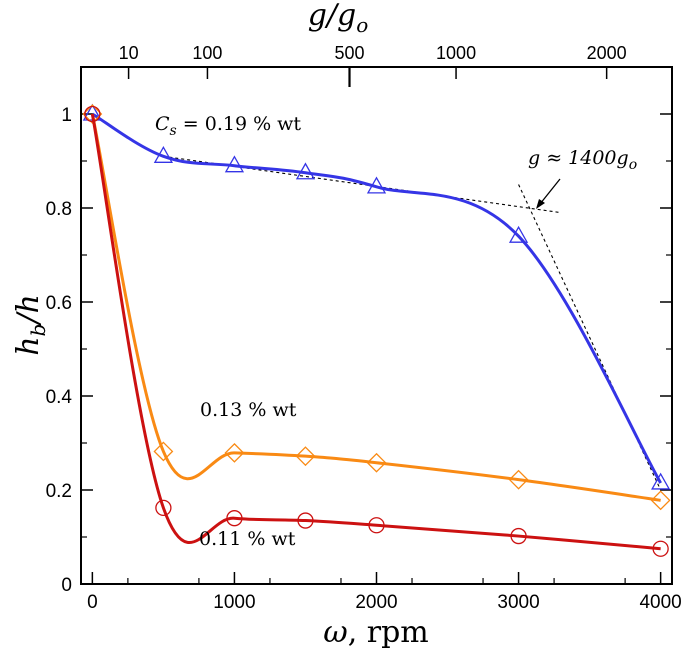  What do you see at coordinates (59, 491) in the screenshot?
I see `y-tick-label: 0.2` at bounding box center [59, 491].